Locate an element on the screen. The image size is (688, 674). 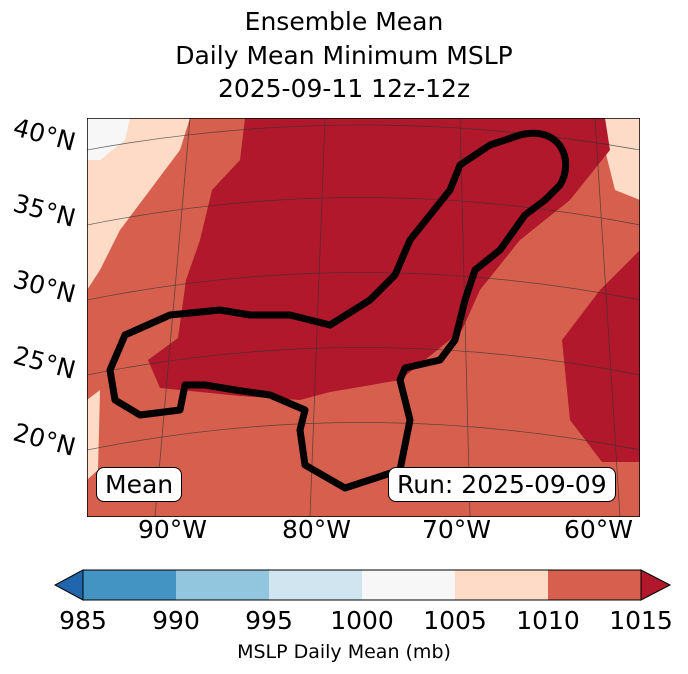
lat-label-25: 25°N is located at coordinates (44, 362).